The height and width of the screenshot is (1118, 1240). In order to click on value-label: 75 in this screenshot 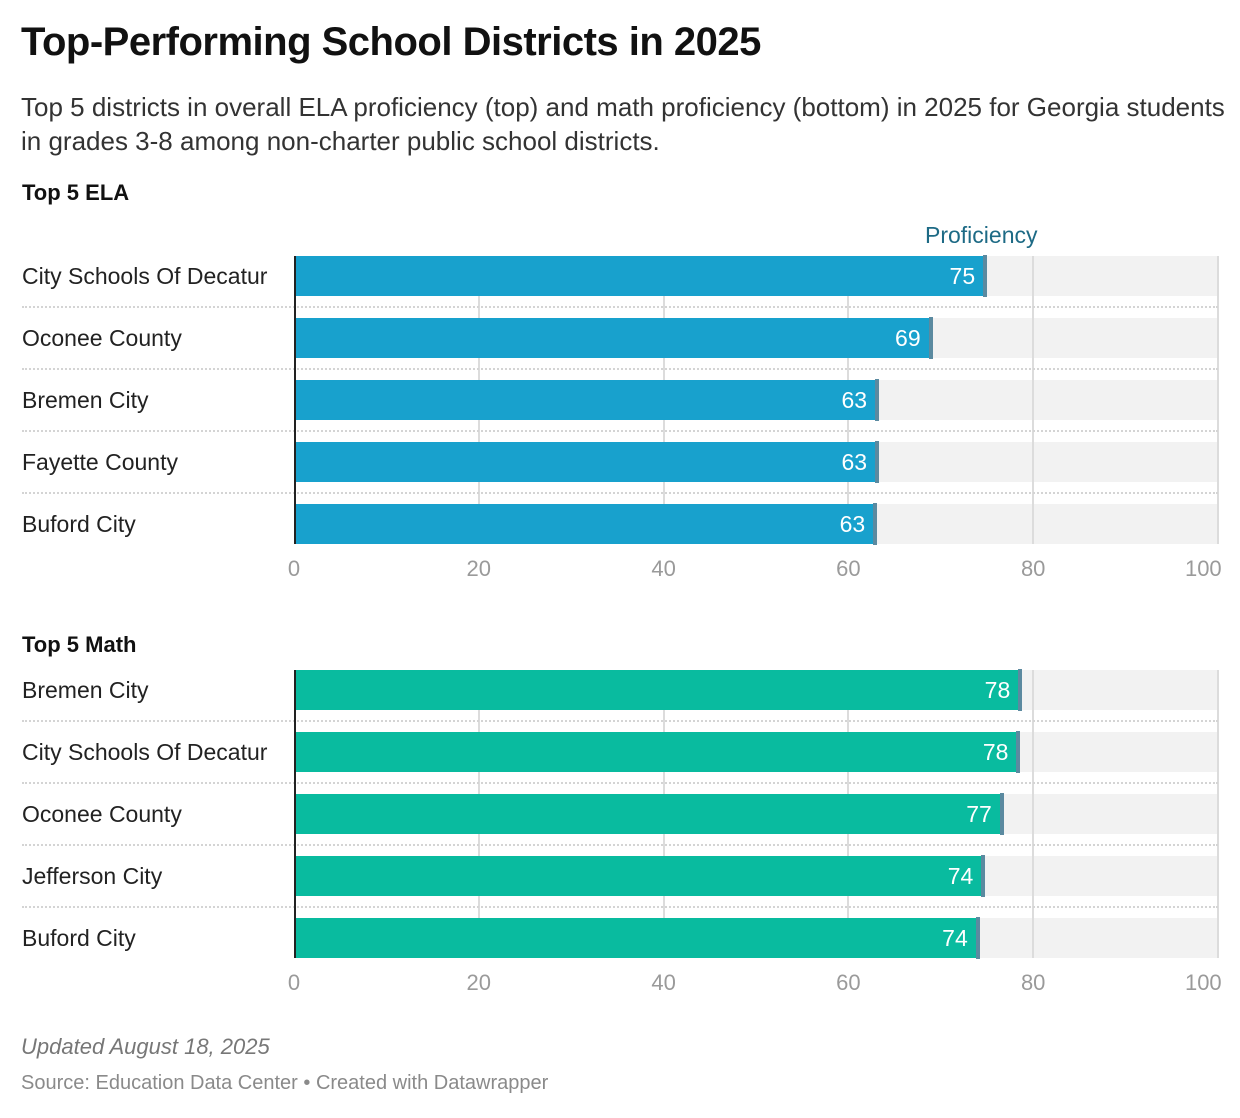, I will do `click(962, 276)`.